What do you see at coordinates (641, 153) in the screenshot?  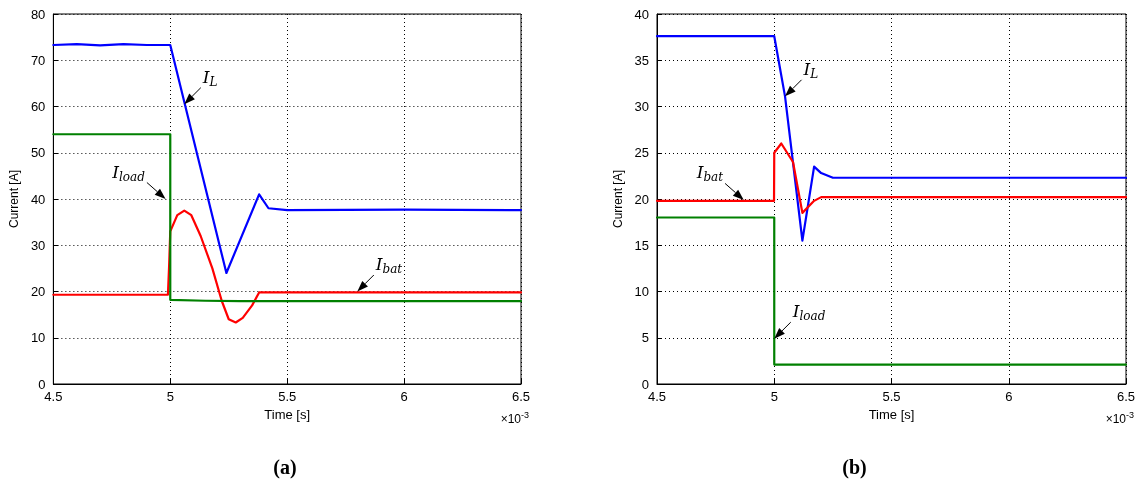 I see `y-tick-label: 25` at bounding box center [641, 153].